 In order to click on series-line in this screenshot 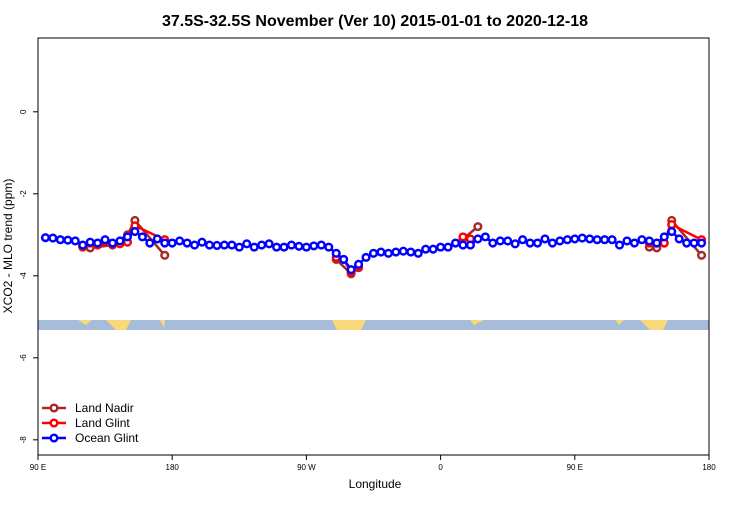, I will do `click(392, 246)`.